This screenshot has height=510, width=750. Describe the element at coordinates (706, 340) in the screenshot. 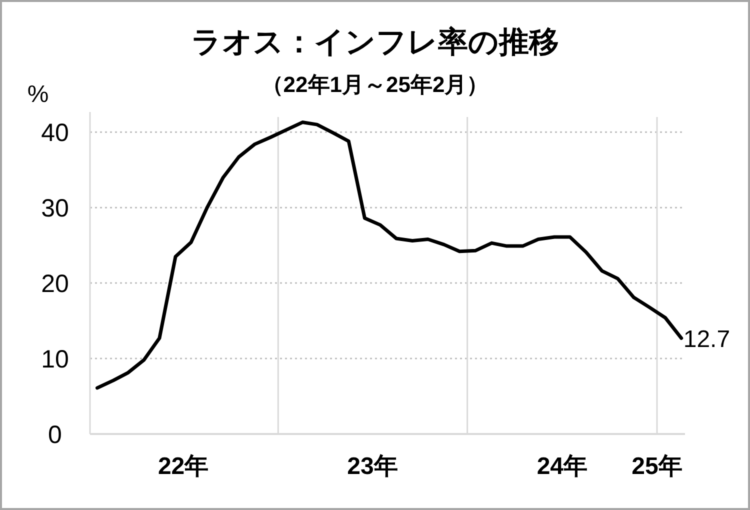

I see `annotation: 12.7` at that location.